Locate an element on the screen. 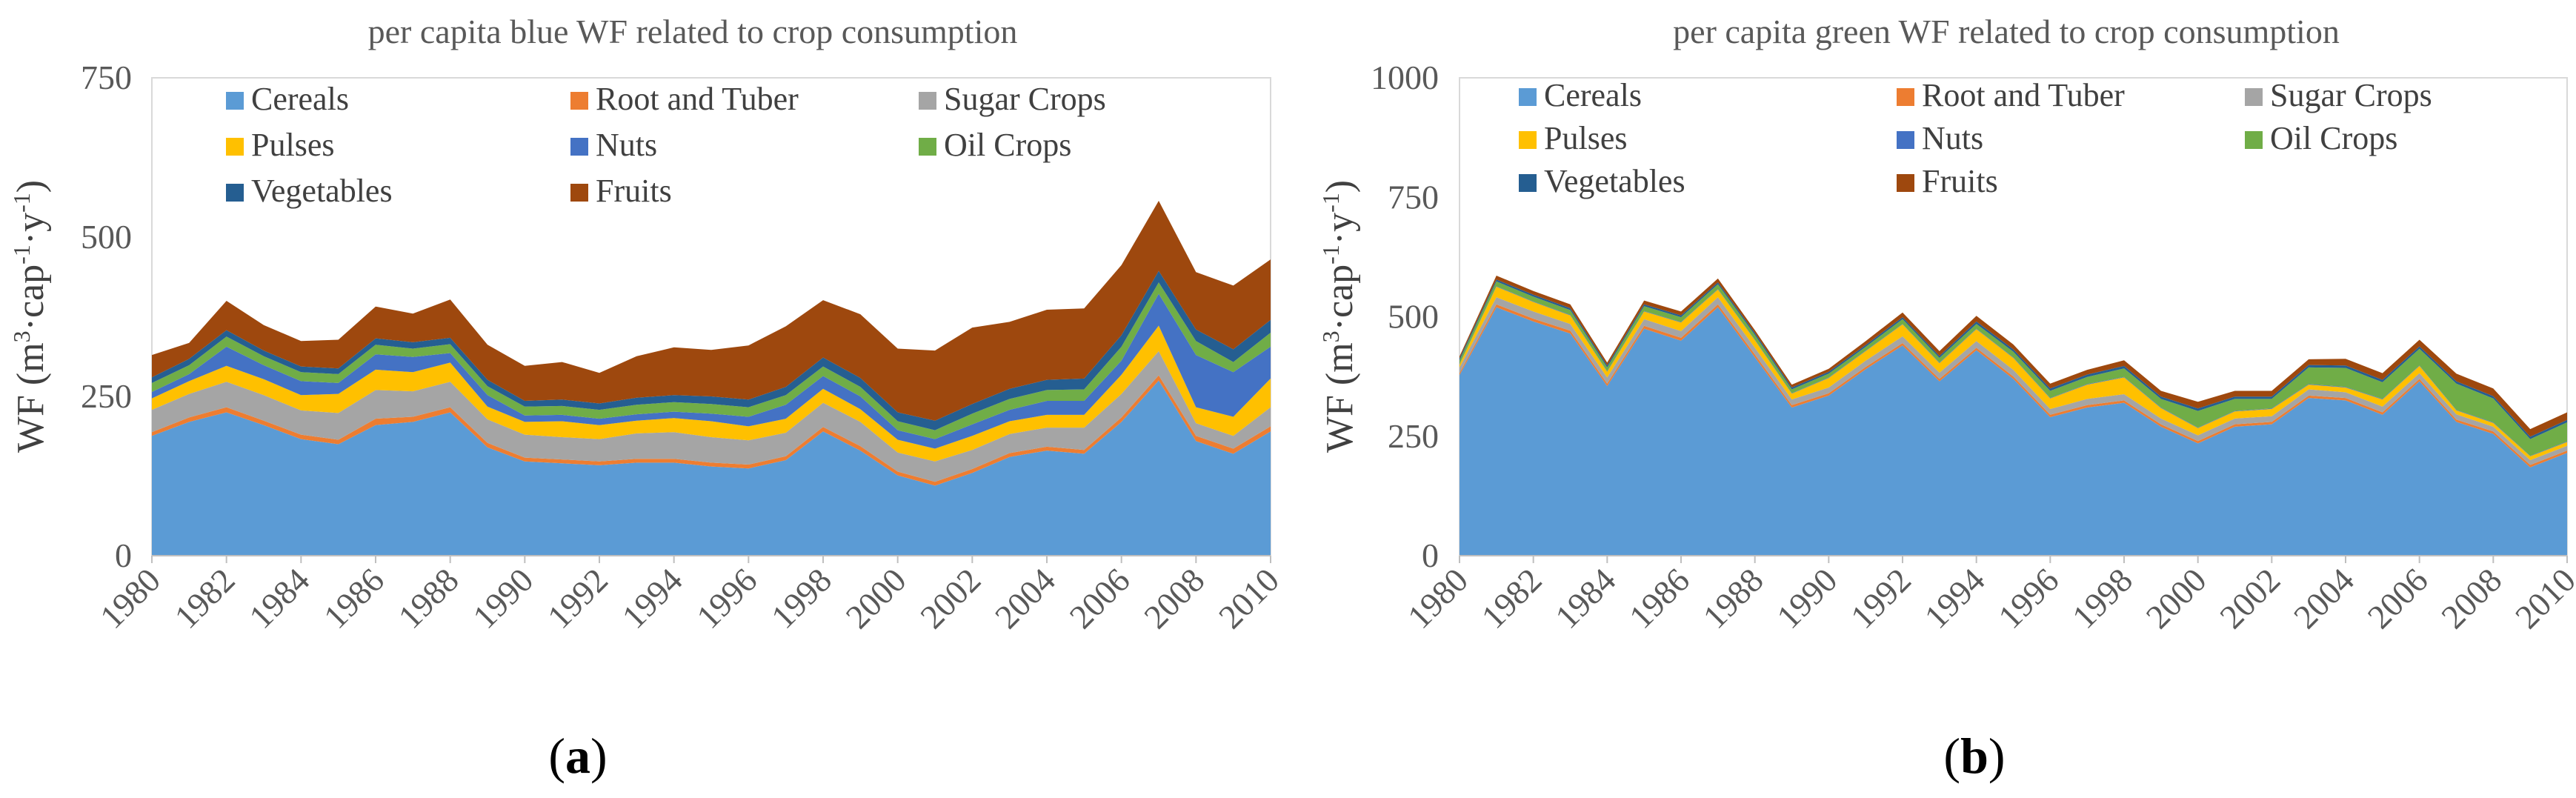 This screenshot has width=2576, height=798. x-tick-label: 2000 is located at coordinates (876, 598).